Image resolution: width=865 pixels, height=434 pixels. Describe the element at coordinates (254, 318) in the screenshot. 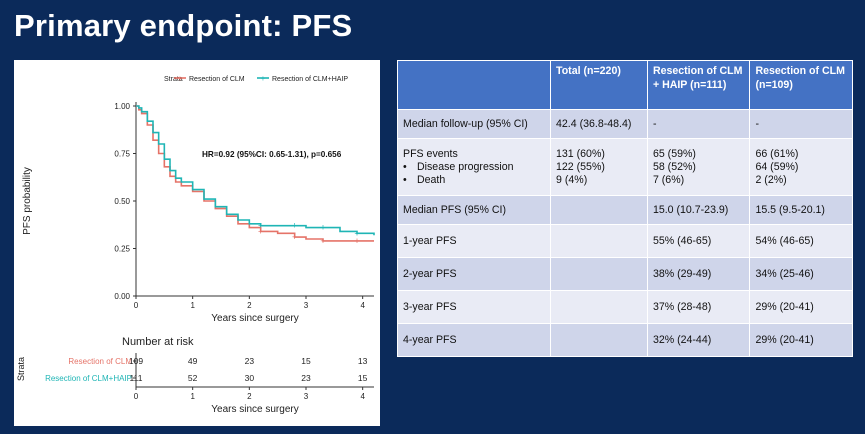

I see `x-axis-label: Years since surgery` at that location.